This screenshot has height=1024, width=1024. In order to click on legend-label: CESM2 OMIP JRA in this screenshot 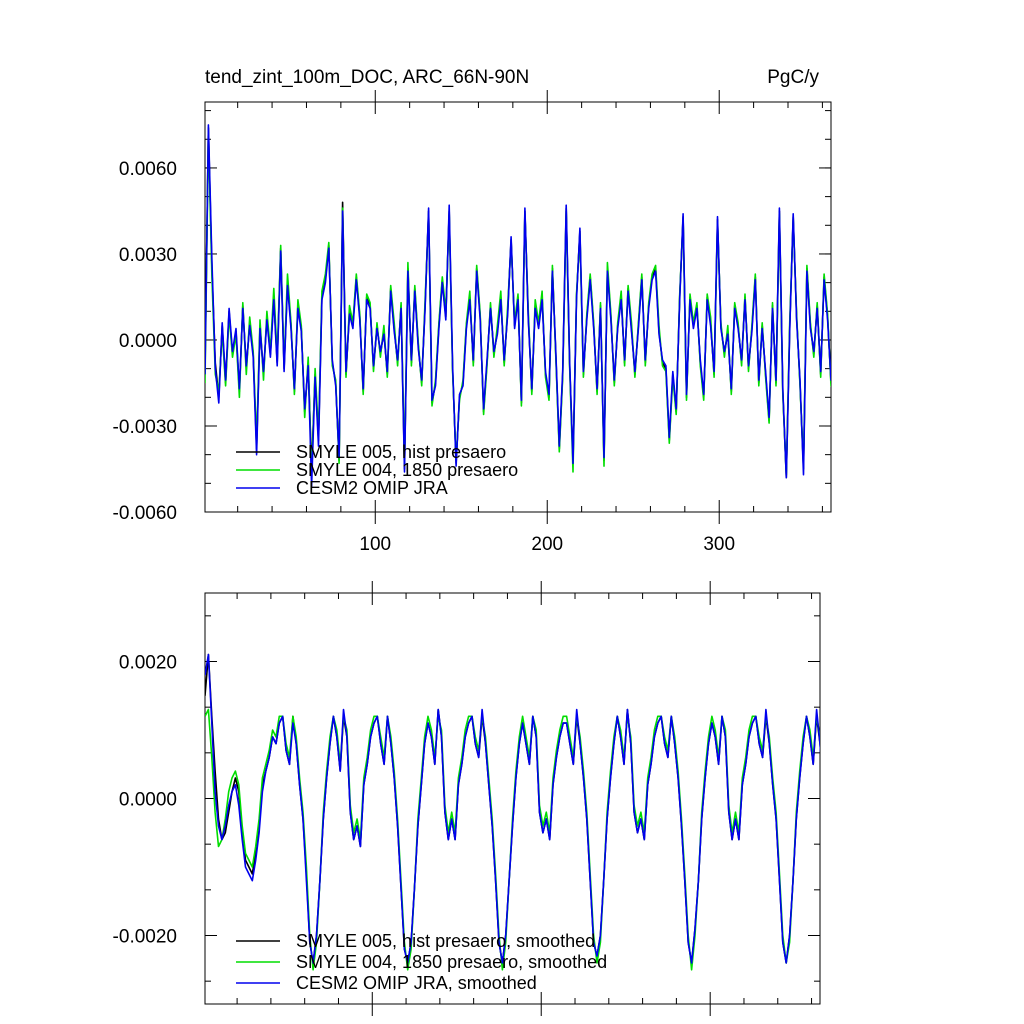, I will do `click(372, 488)`.